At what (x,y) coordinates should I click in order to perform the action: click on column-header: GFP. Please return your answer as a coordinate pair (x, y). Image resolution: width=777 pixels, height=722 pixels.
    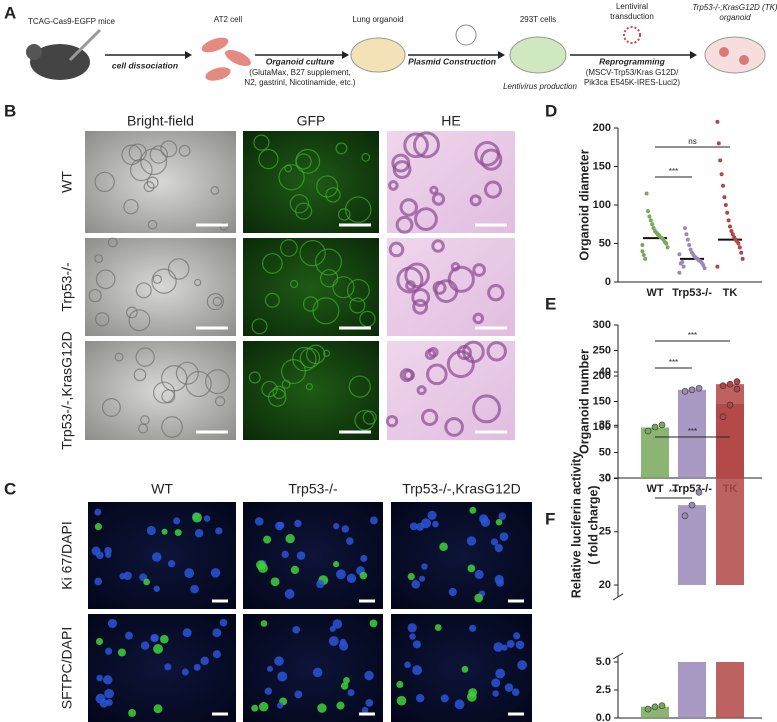
    Looking at the image, I should click on (311, 121).